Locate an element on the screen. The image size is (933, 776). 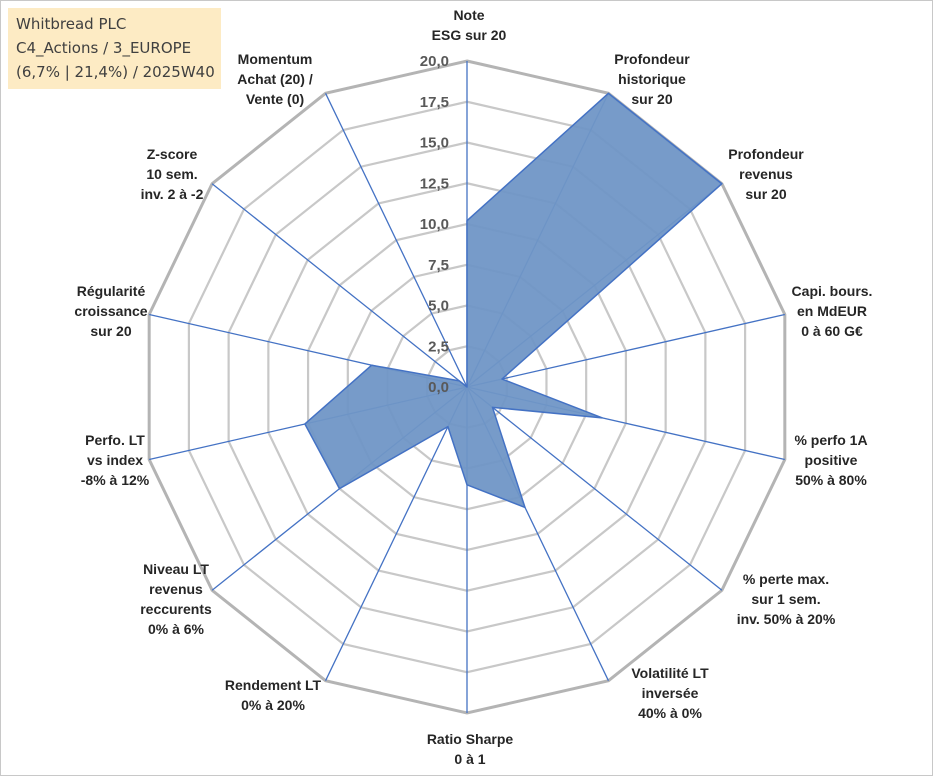
axis-label-line: historique is located at coordinates (652, 79).